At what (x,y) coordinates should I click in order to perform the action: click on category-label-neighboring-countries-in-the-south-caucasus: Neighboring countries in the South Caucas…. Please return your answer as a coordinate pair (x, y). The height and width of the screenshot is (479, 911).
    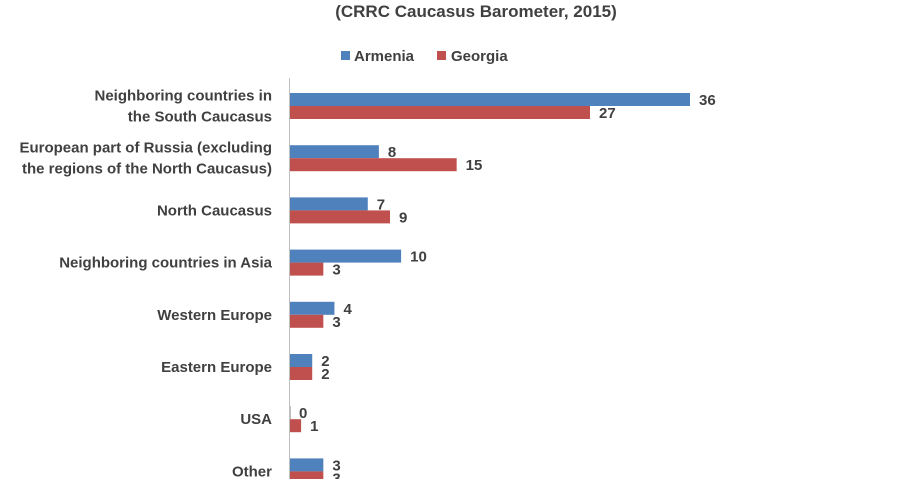
    Looking at the image, I should click on (183, 107).